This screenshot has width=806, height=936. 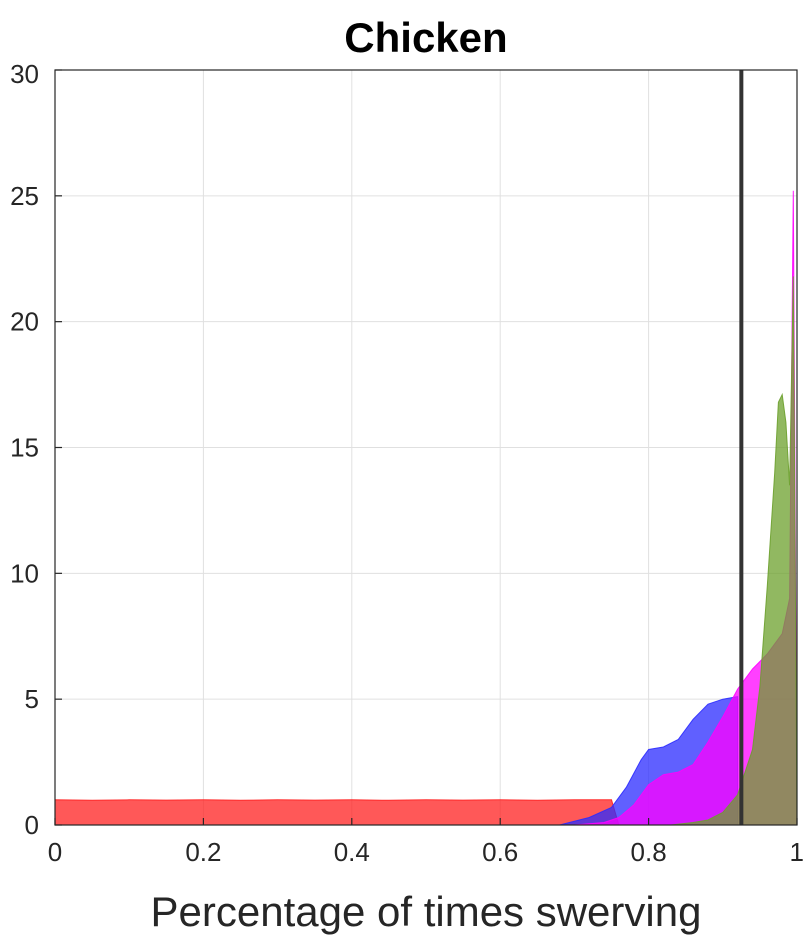 What do you see at coordinates (203, 852) in the screenshot?
I see `x-tick-label: 0.2` at bounding box center [203, 852].